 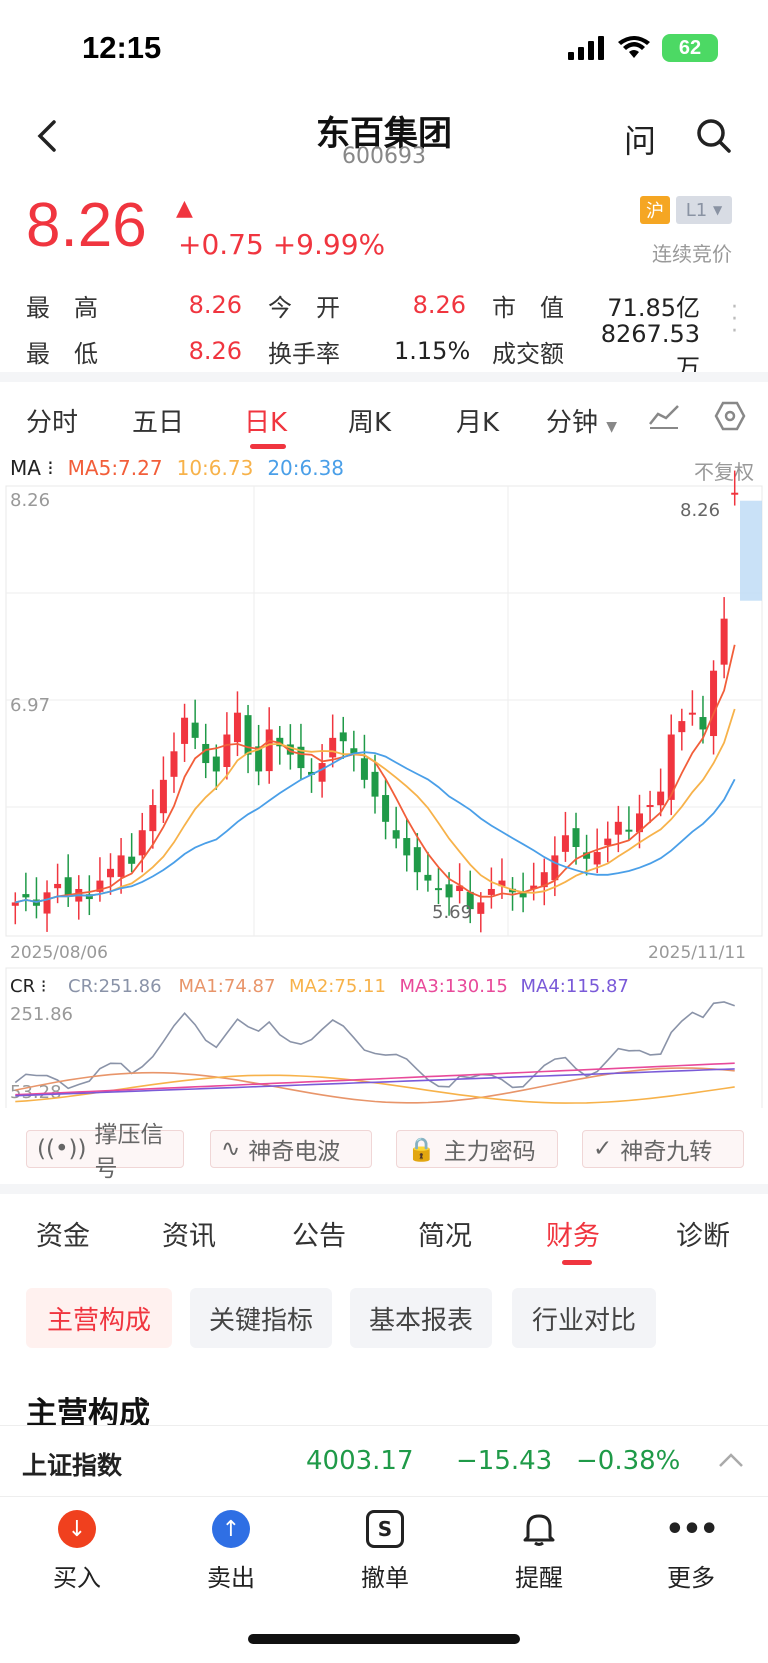 What do you see at coordinates (581, 420) in the screenshot?
I see `tab-minute: 分钟 ▼` at bounding box center [581, 420].